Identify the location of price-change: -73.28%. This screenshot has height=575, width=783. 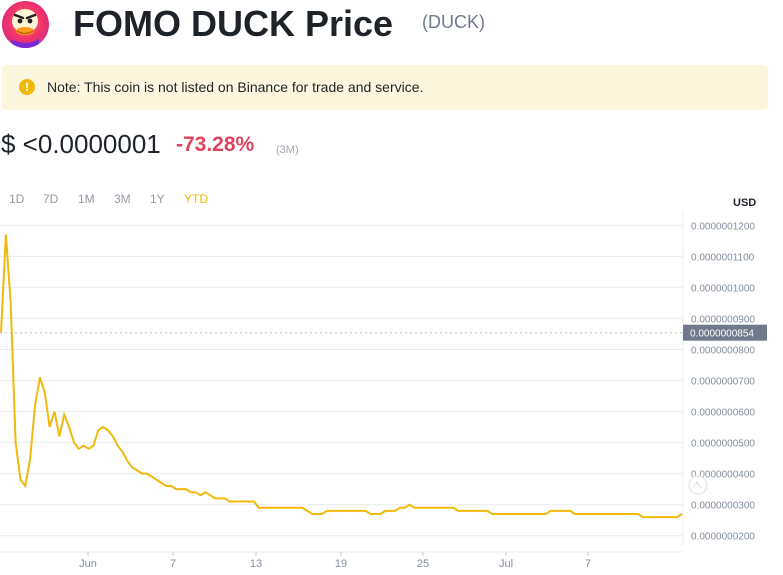
(215, 144).